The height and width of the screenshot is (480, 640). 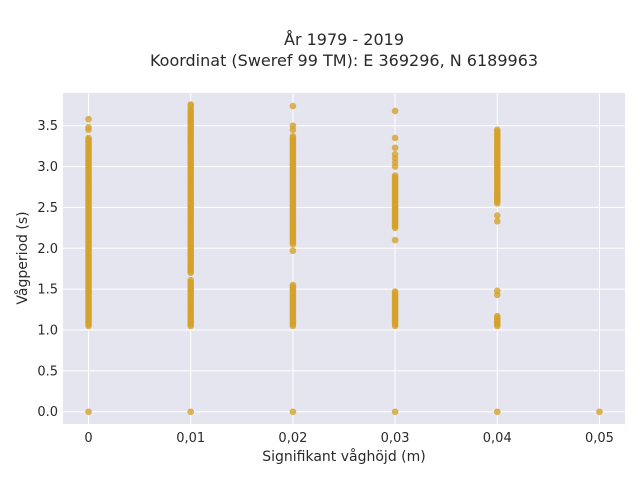 I want to click on x-tick-label: 0,05, so click(x=599, y=438).